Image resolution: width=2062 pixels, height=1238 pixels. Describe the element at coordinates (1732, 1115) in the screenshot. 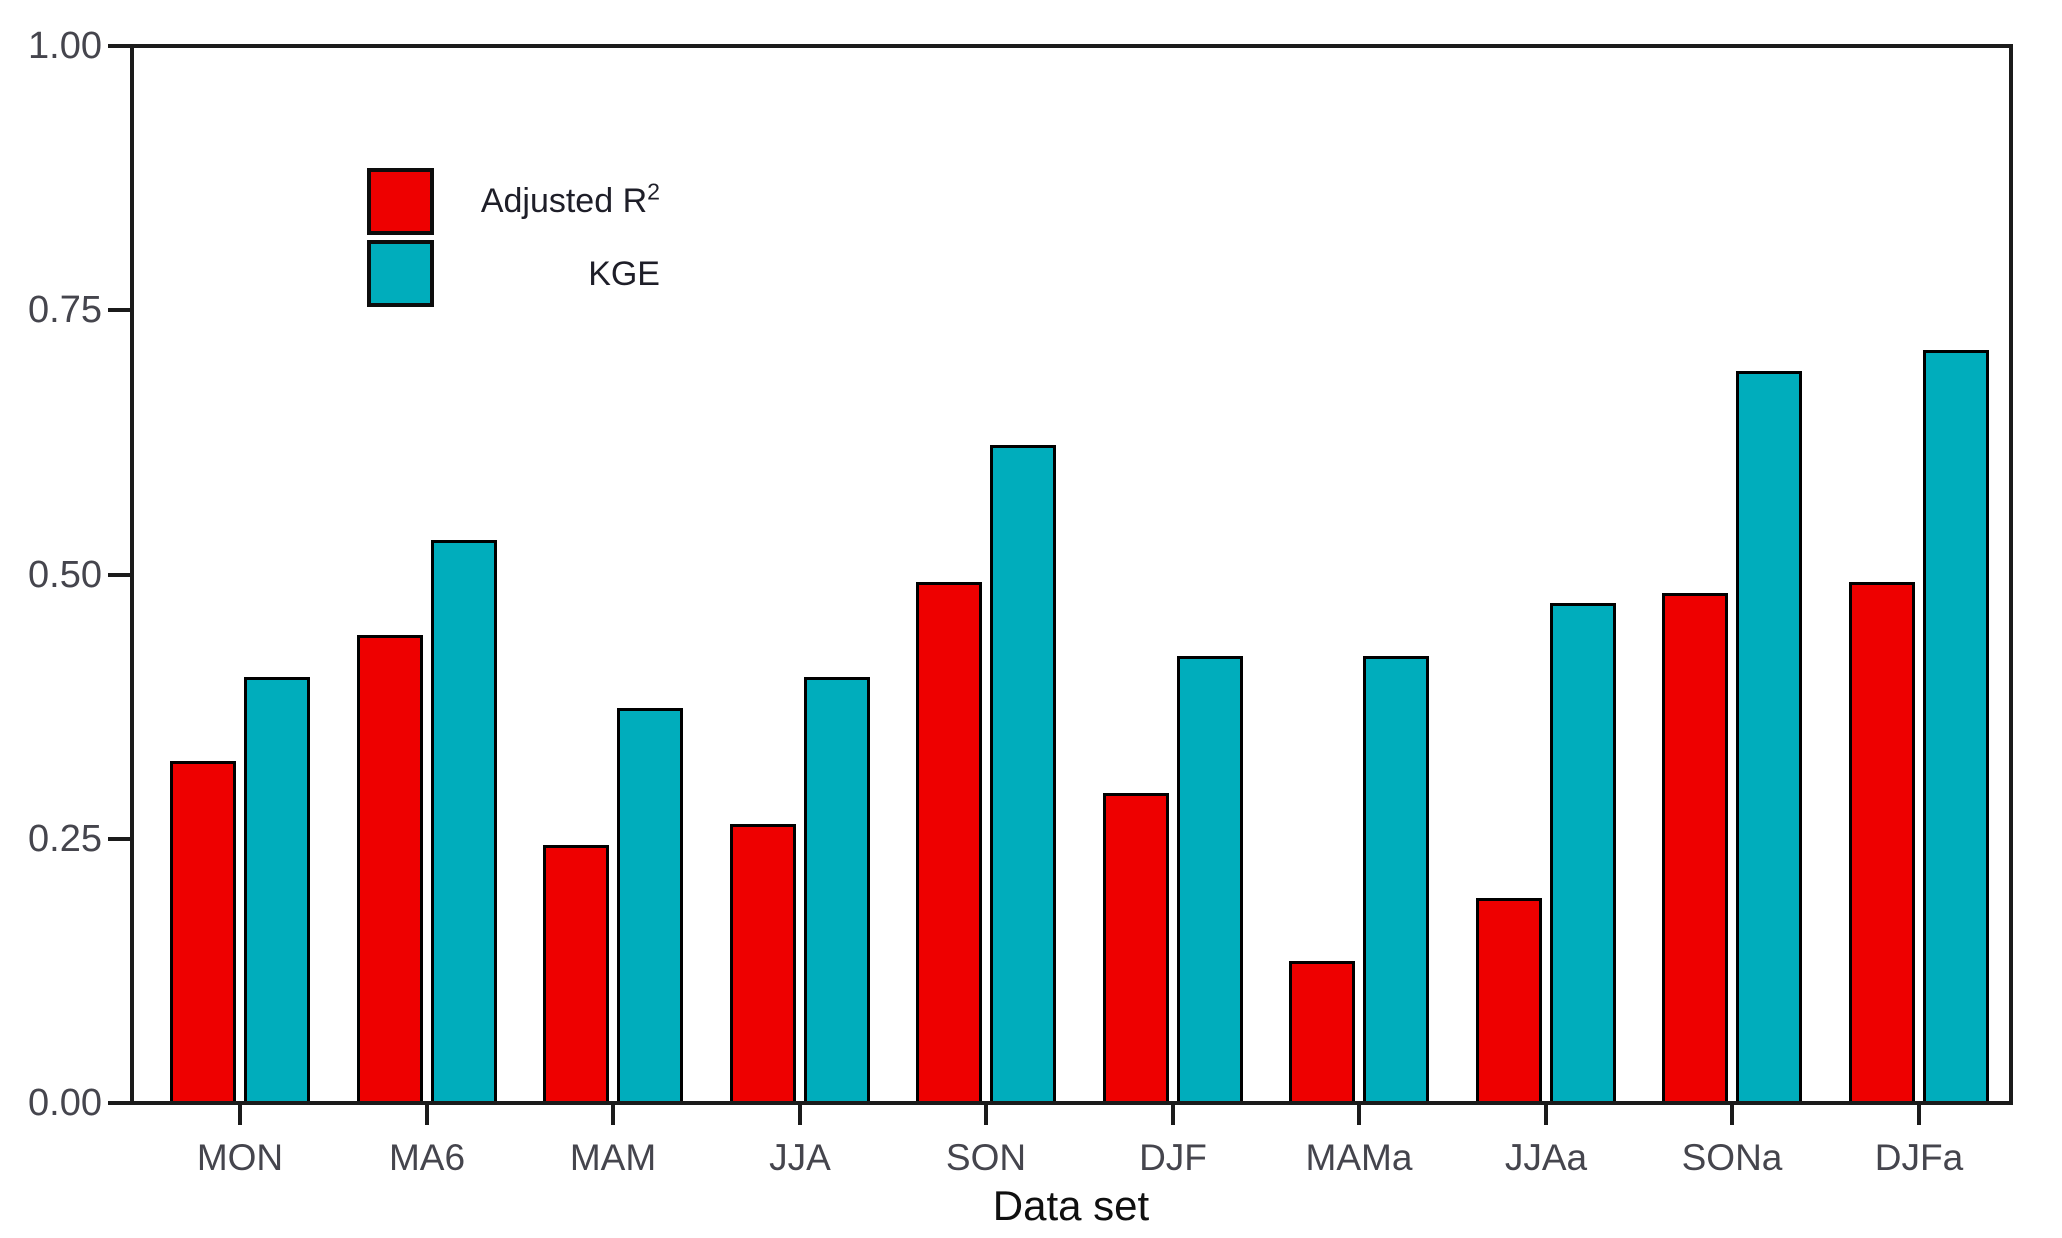

I see `x-tick-sona` at that location.